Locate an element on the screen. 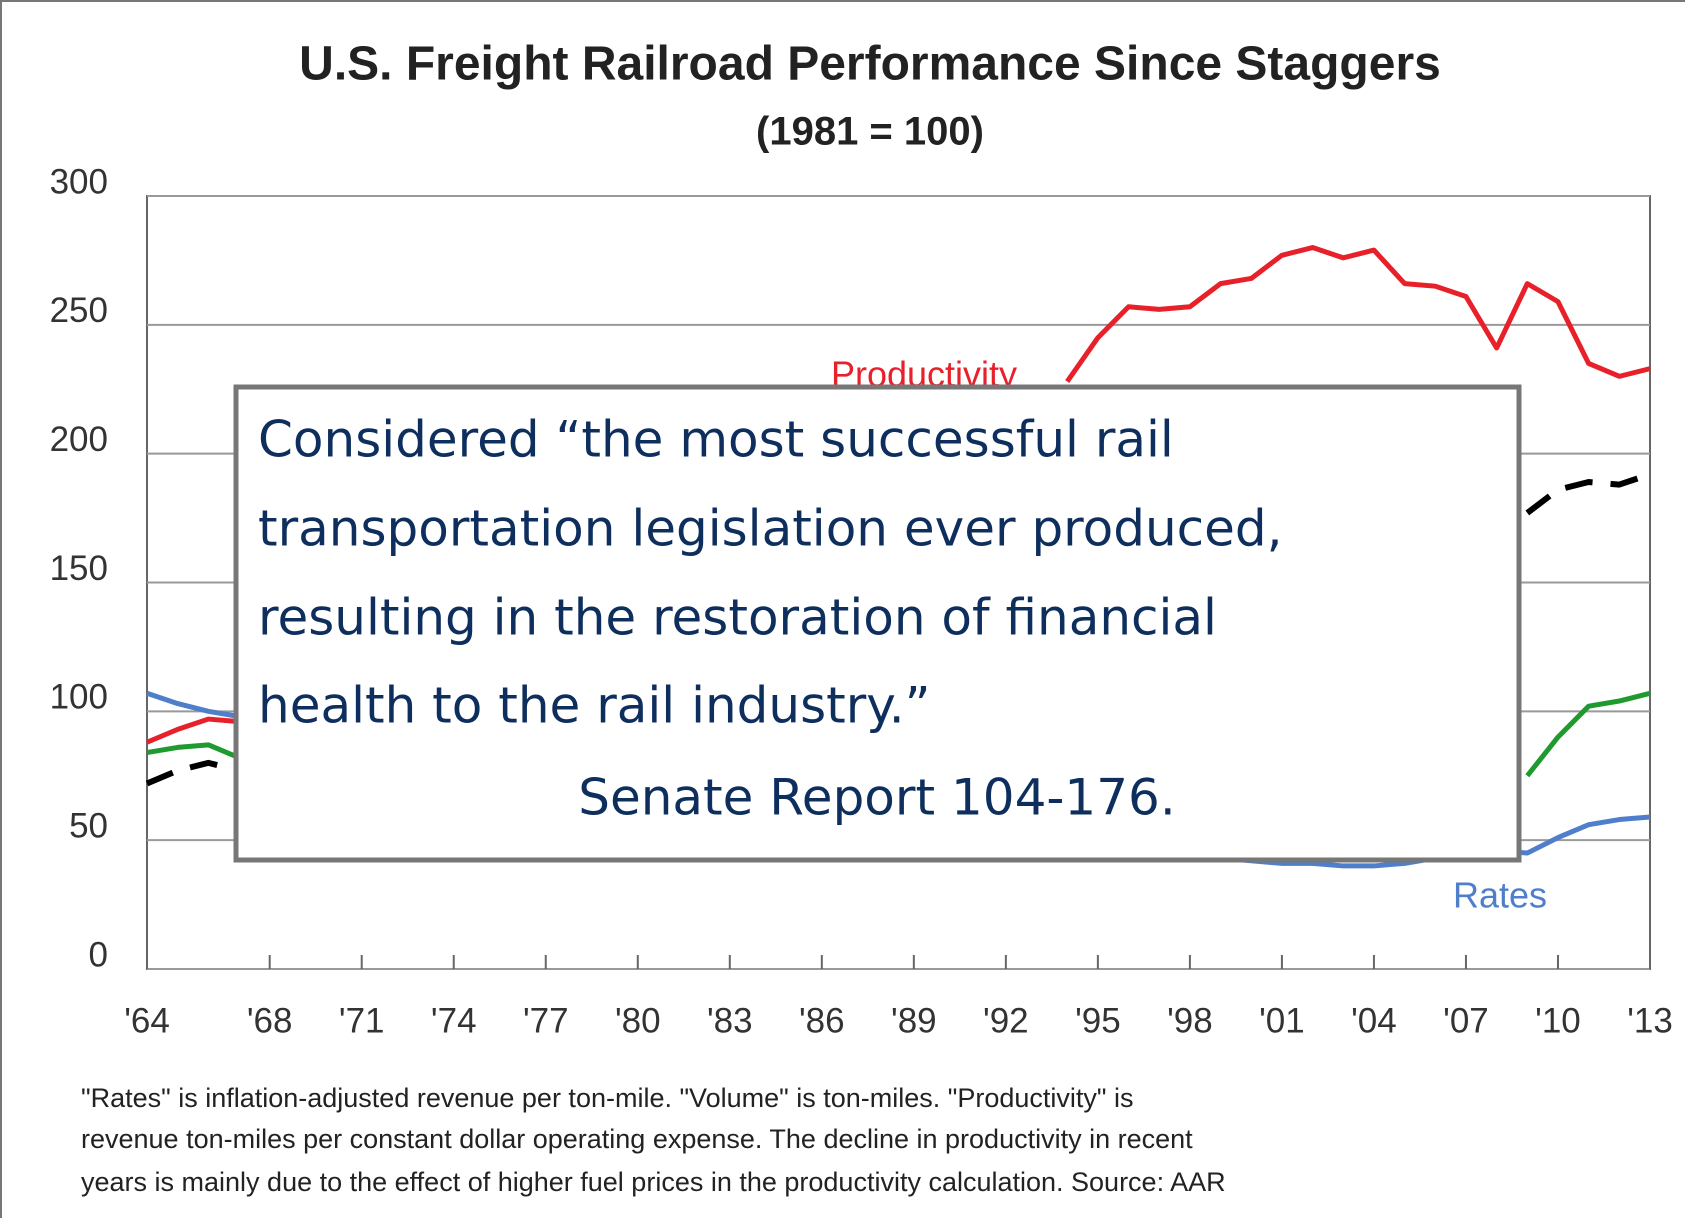 The width and height of the screenshot is (1685, 1218). x-tick-label: '13 is located at coordinates (1650, 1020).